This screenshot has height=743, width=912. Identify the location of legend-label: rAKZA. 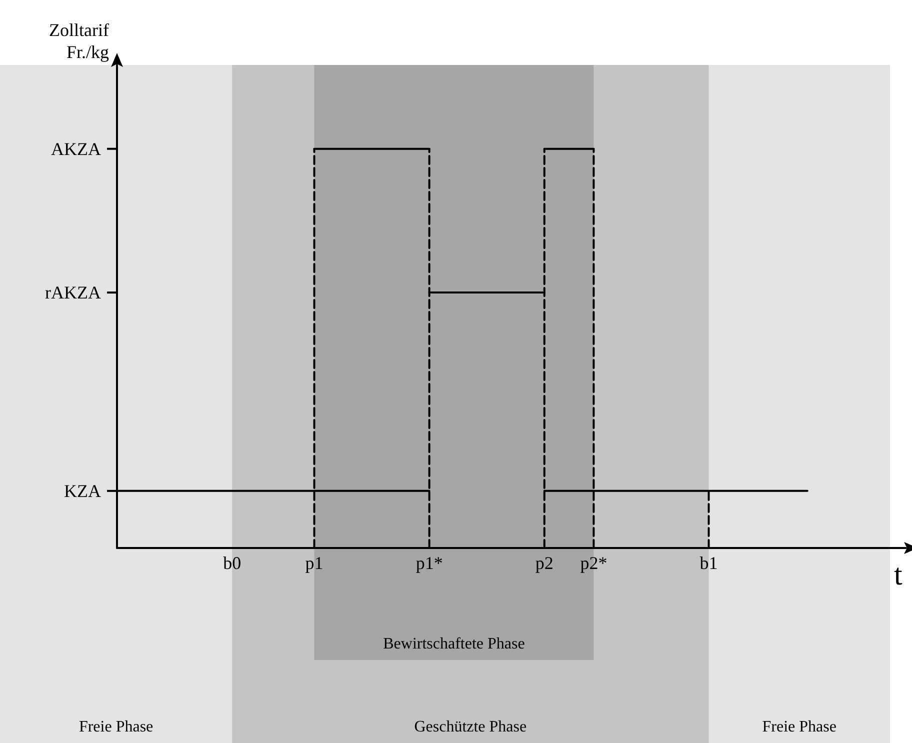
(73, 292).